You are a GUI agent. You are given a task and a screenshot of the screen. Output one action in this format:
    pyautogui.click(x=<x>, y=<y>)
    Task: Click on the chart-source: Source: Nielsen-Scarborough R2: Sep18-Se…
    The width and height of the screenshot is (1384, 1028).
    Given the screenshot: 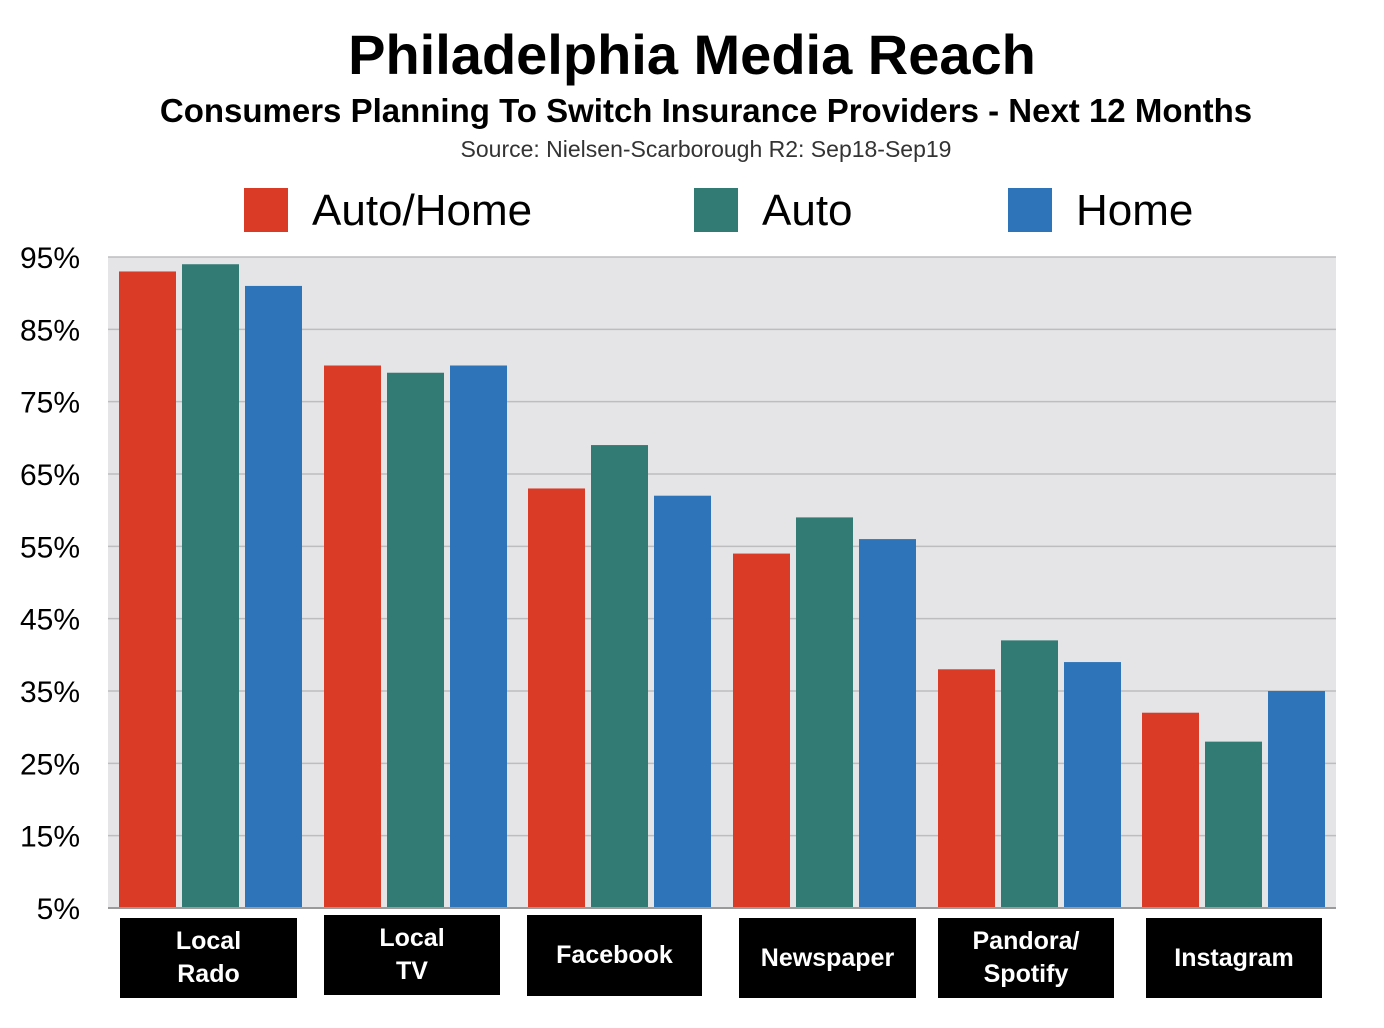 What is the action you would take?
    pyautogui.click(x=706, y=149)
    